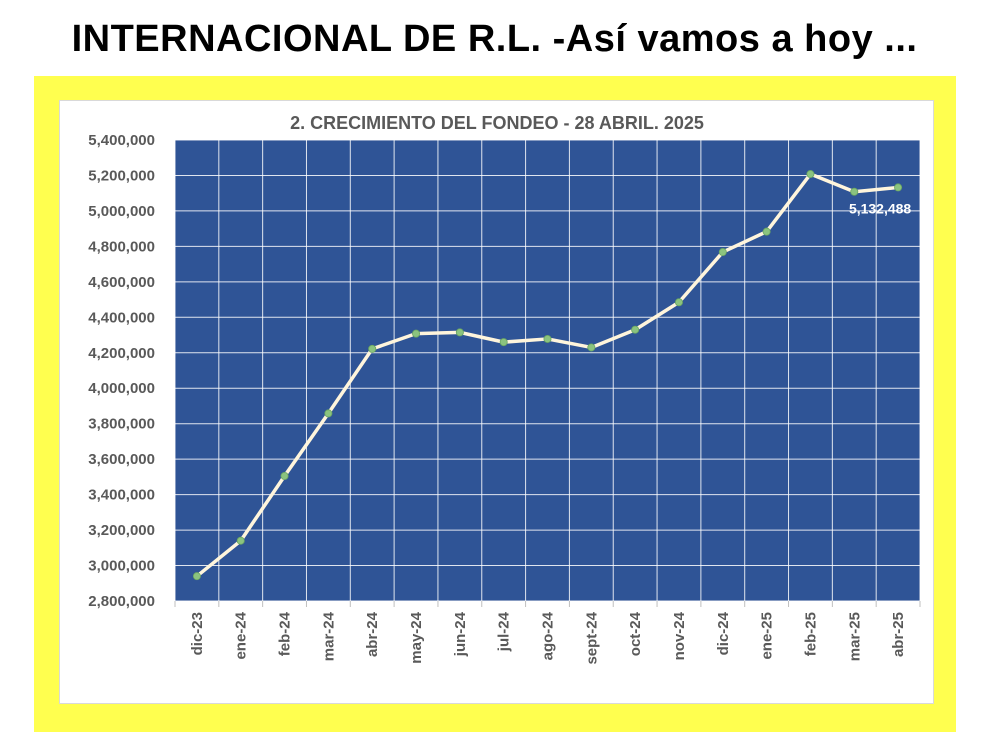  What do you see at coordinates (328, 636) in the screenshot?
I see `x-tick-label: mar-24` at bounding box center [328, 636].